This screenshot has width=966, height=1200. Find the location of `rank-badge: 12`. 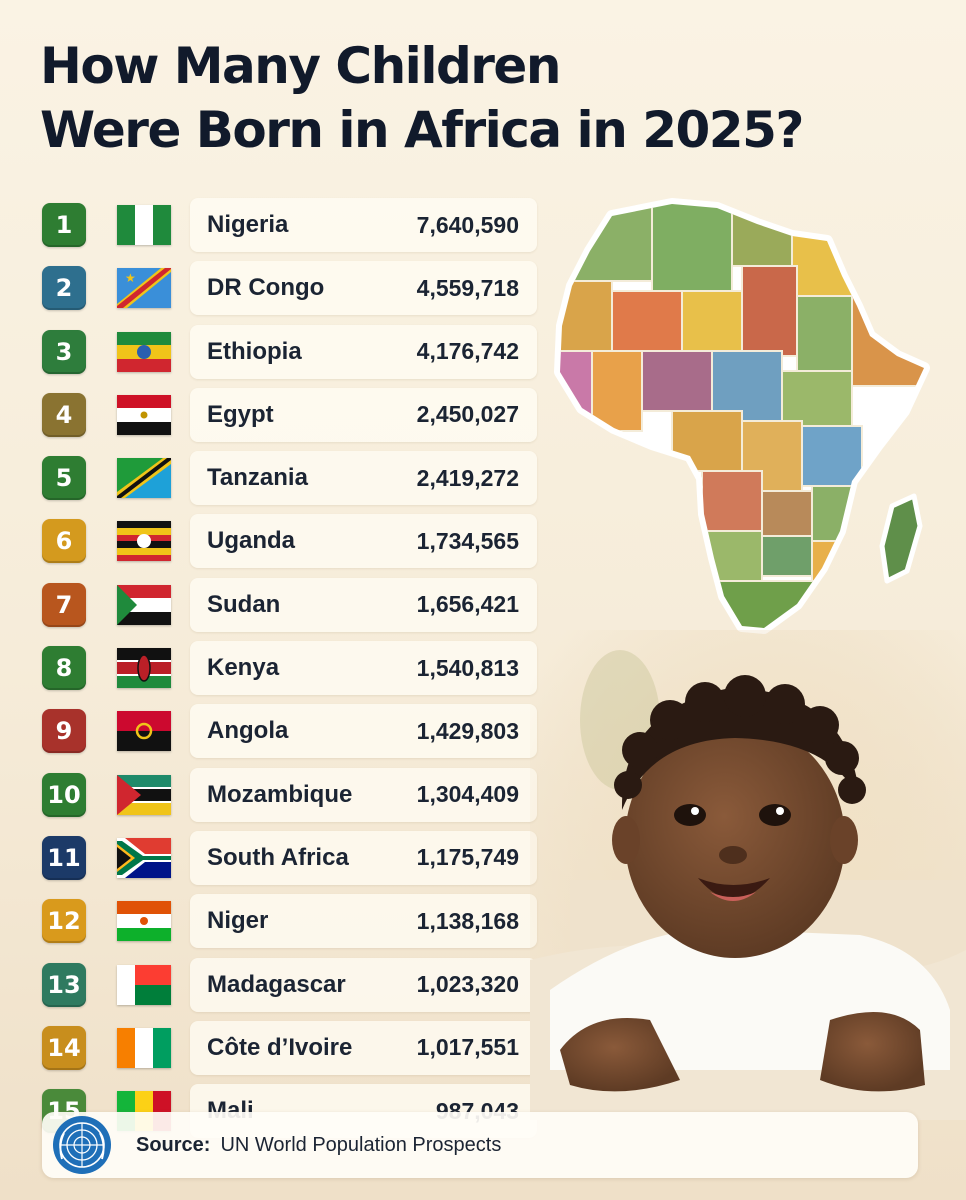

rank-badge: 12 is located at coordinates (64, 921).